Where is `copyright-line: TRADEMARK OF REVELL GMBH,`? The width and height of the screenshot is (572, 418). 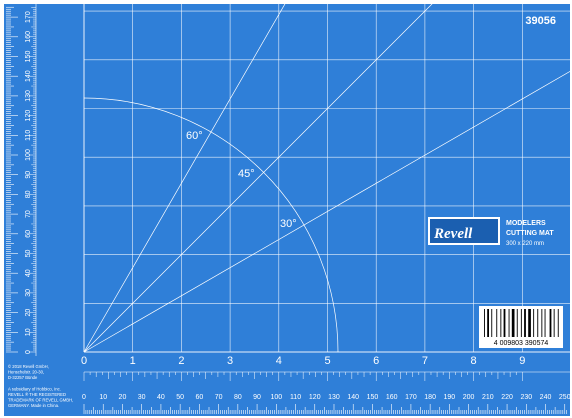 copyright-line: TRADEMARK OF REVELL GMBH, is located at coordinates (40, 400).